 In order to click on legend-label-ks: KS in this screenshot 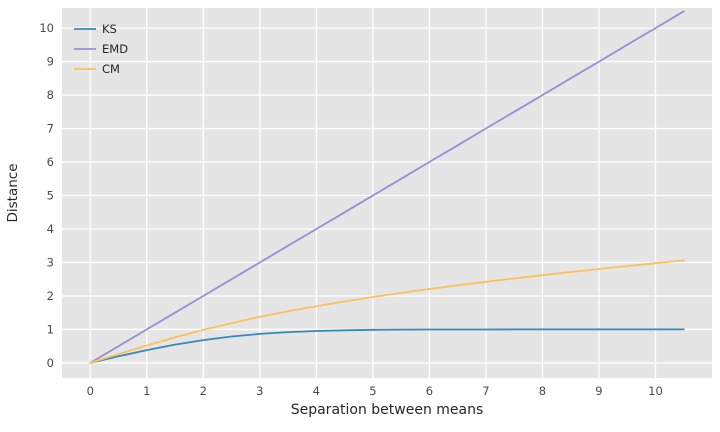, I will do `click(109, 29)`.